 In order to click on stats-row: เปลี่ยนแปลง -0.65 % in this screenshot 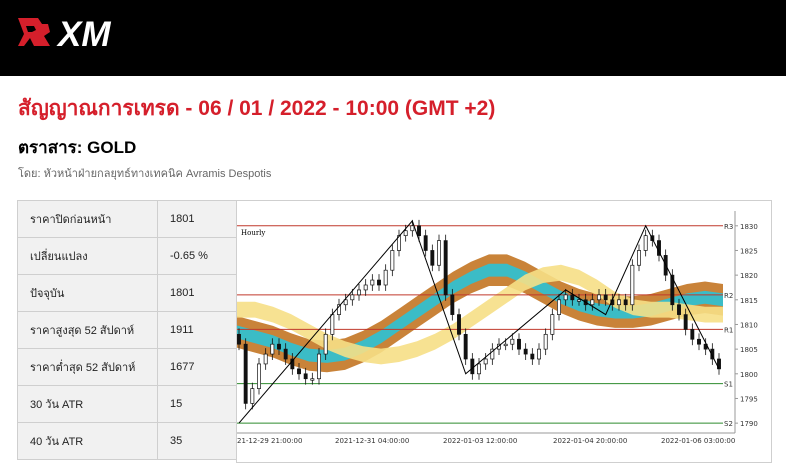, I will do `click(127, 256)`.